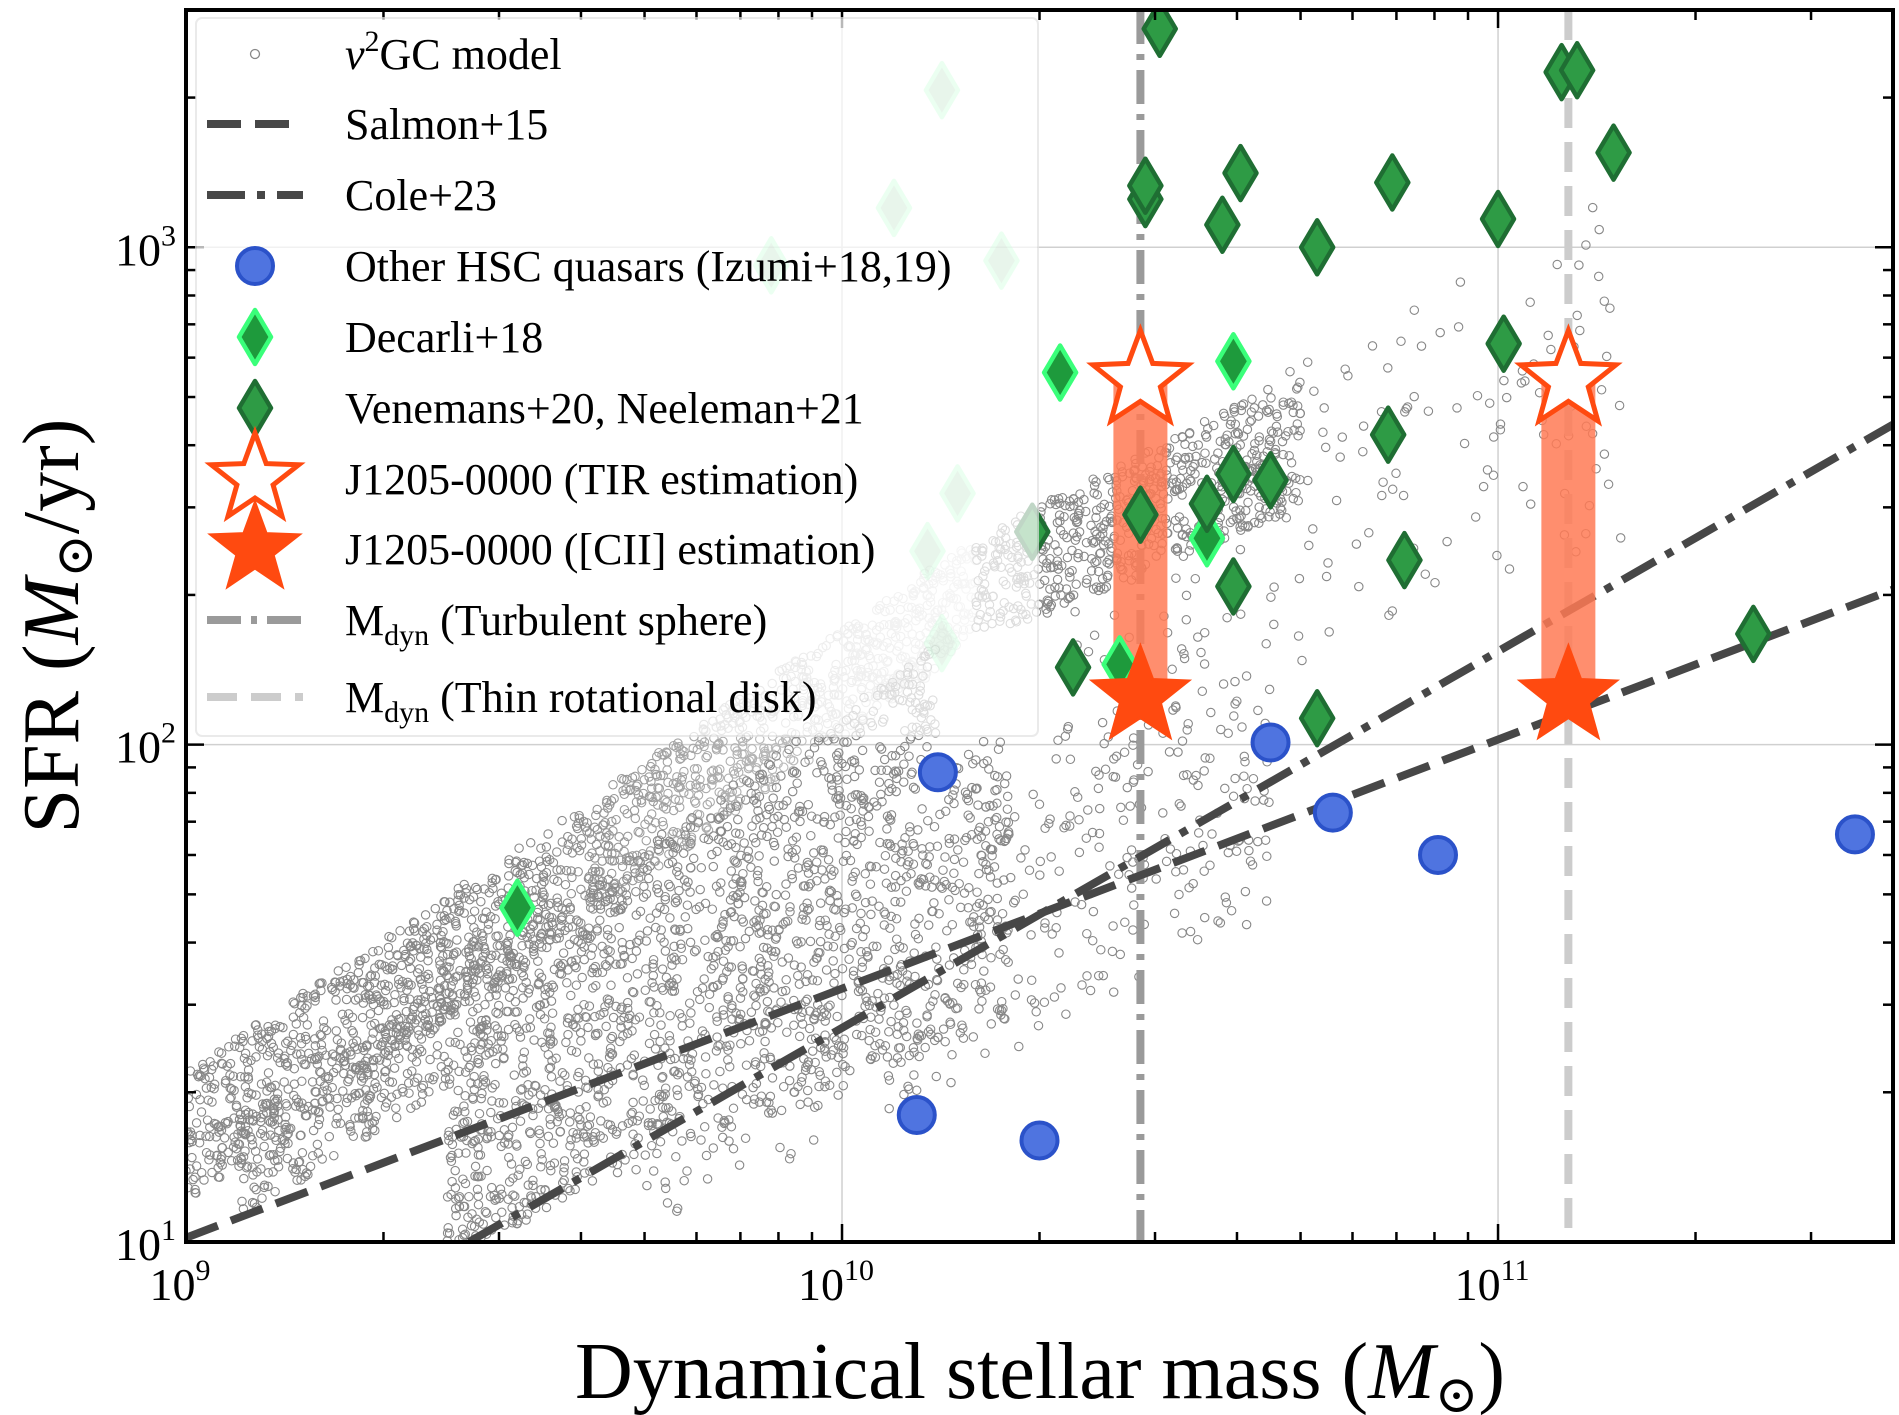  Describe the element at coordinates (1159, 34) in the screenshot. I see `venemans20-point` at that location.